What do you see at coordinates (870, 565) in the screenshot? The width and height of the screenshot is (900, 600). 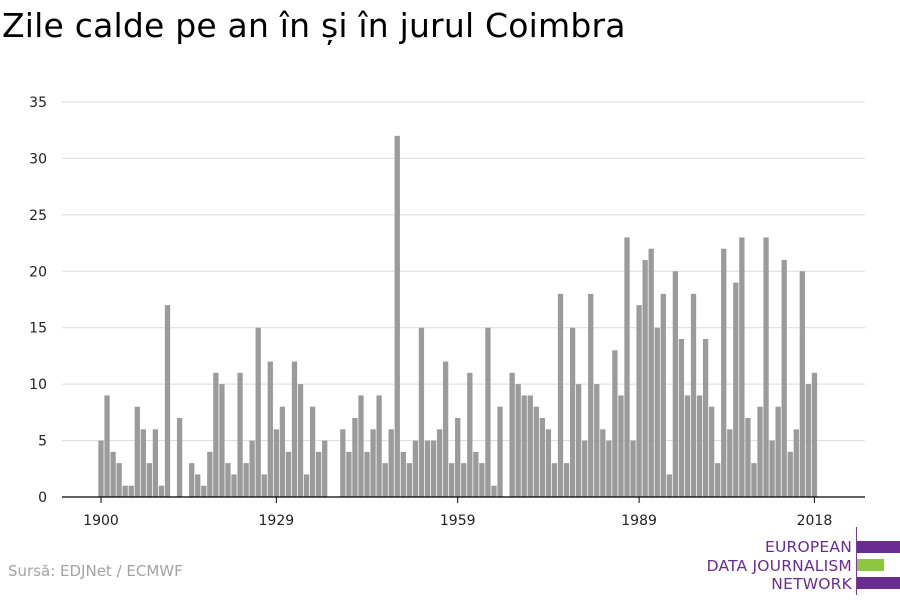 I see `logo-bar-green` at bounding box center [870, 565].